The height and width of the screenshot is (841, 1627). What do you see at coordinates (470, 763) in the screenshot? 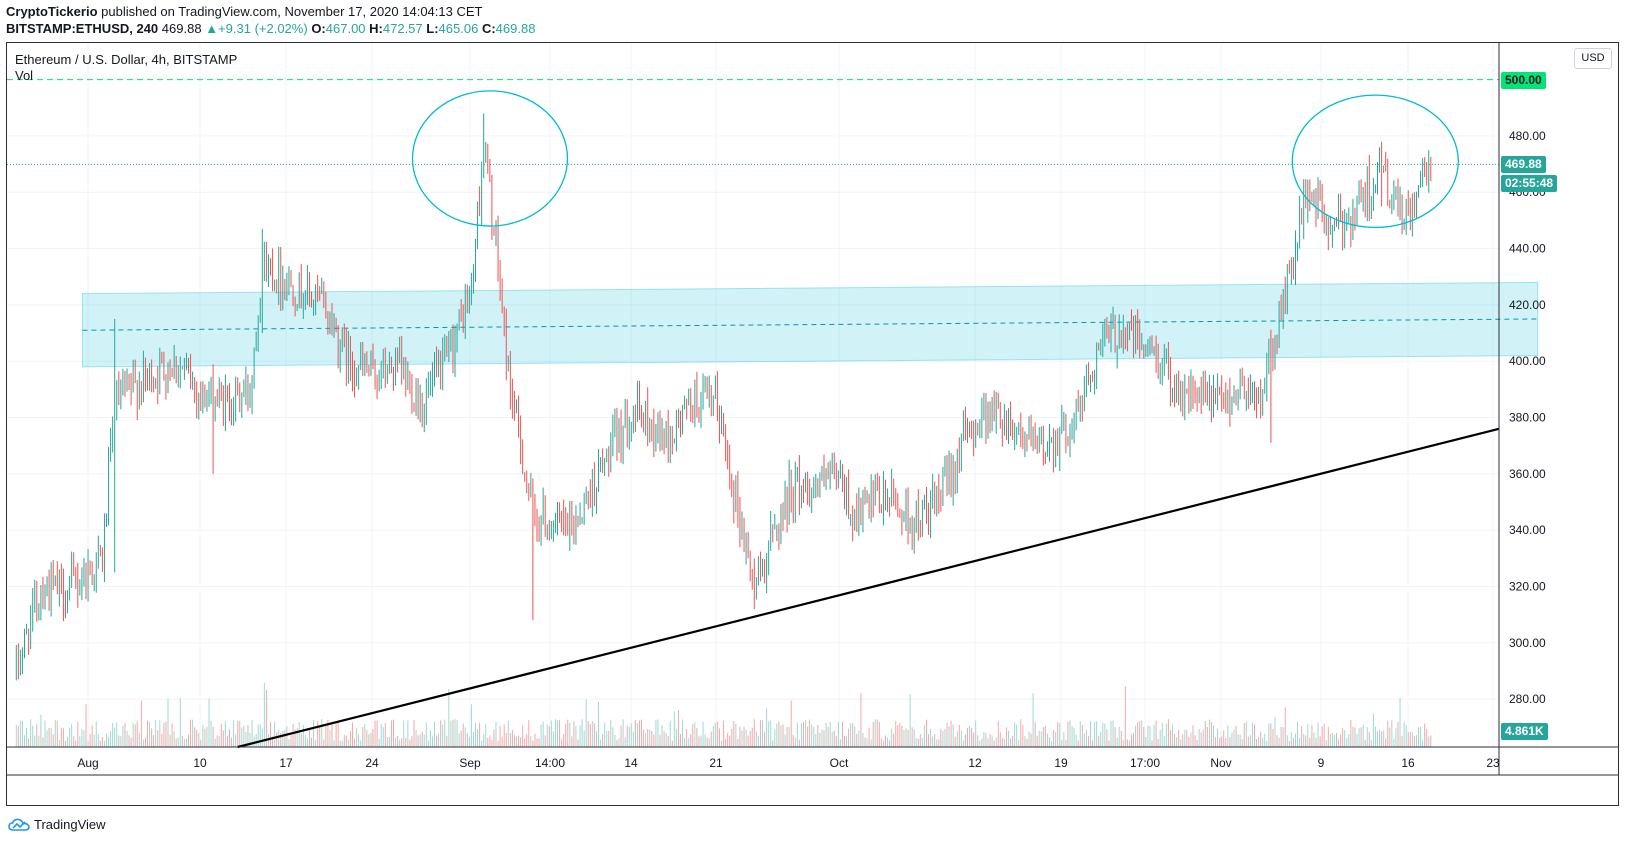
I see `x-tick-label: Sep` at bounding box center [470, 763].